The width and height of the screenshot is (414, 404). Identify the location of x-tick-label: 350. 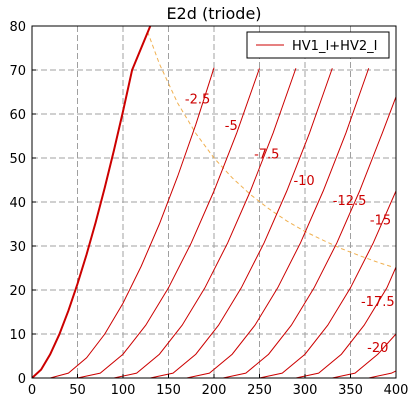
(350, 390).